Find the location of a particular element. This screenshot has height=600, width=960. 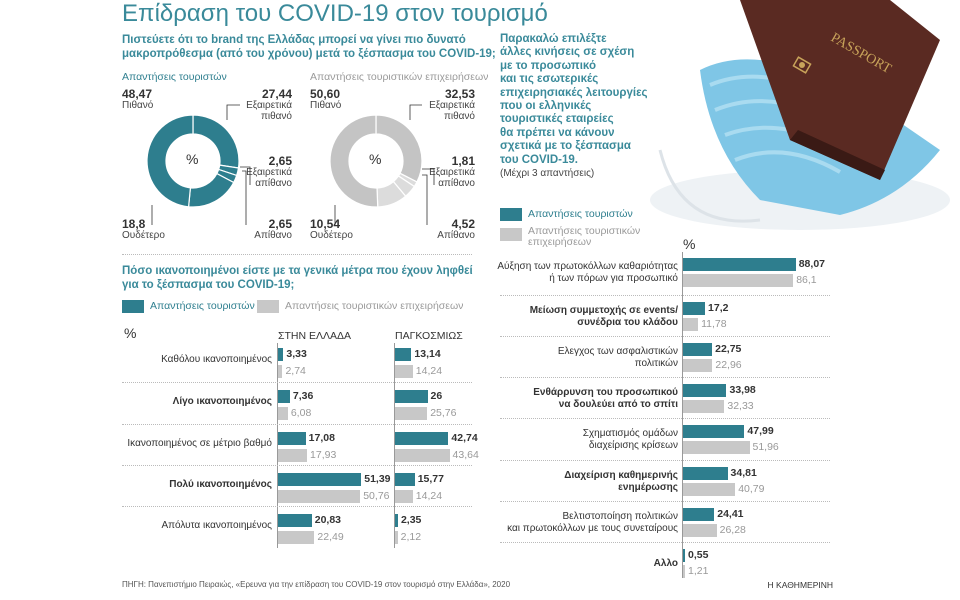

q3-percent-sign: % is located at coordinates (689, 244).